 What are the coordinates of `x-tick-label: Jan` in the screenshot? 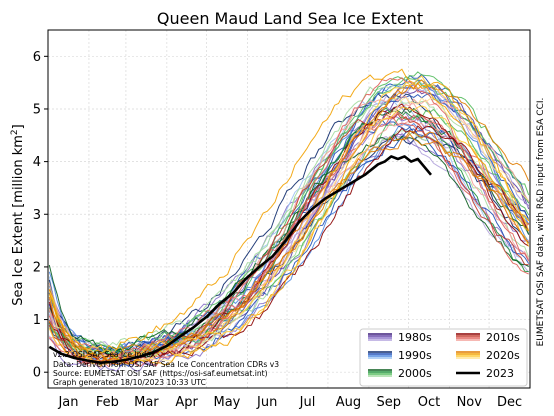 It's located at (67, 402).